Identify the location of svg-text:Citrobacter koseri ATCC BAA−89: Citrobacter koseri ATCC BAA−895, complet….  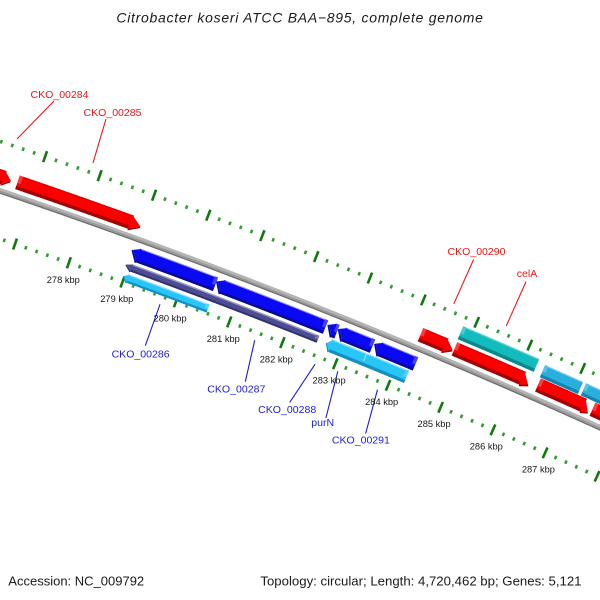
(299, 17).